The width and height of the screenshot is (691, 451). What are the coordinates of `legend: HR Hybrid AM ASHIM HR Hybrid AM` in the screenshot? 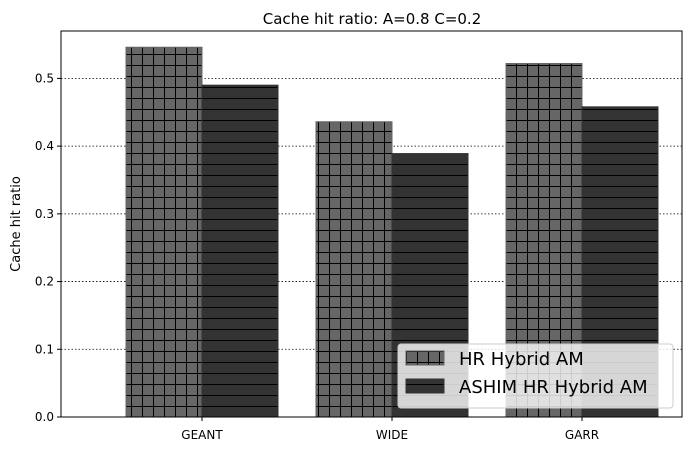 It's located at (535, 376).